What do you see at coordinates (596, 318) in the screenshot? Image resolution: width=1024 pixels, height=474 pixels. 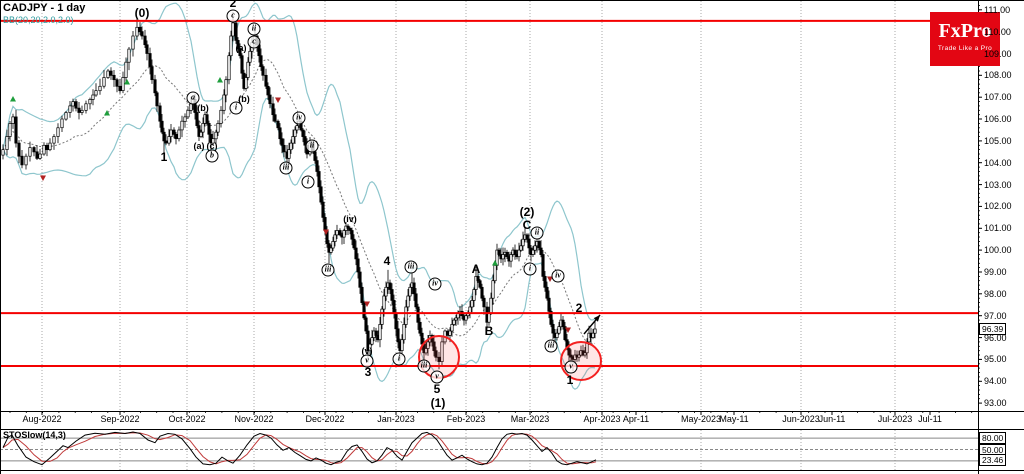 I see `projection-arrow-head` at bounding box center [596, 318].